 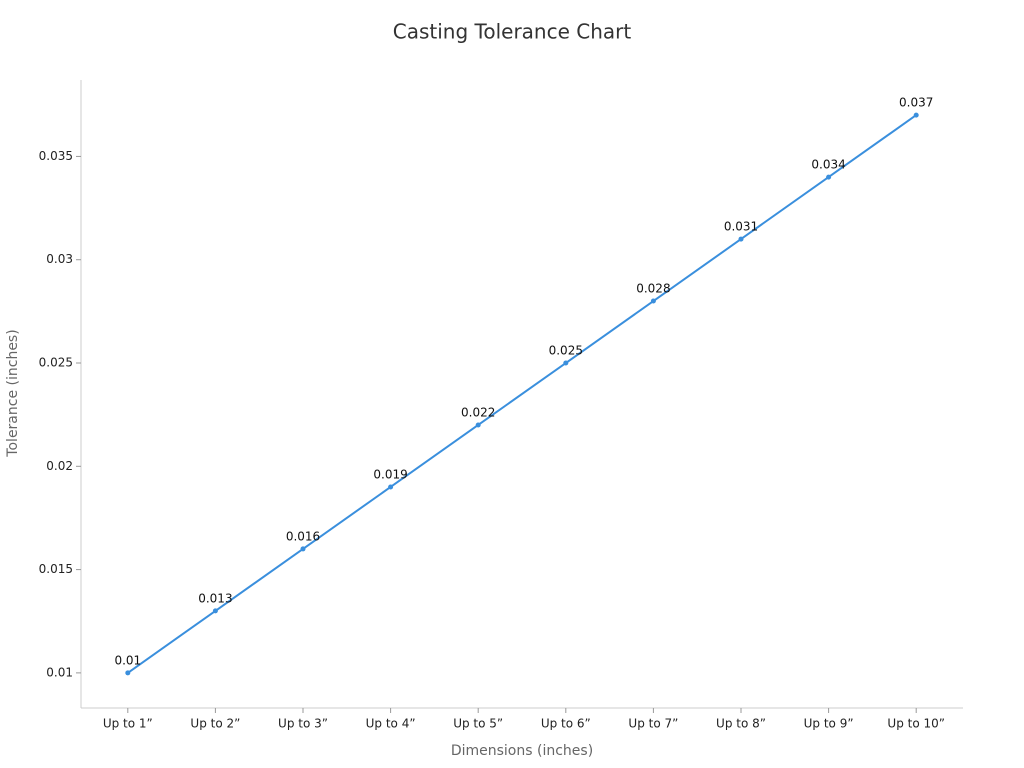 What do you see at coordinates (391, 724) in the screenshot?
I see `x-tick-label: Up to 4”` at bounding box center [391, 724].